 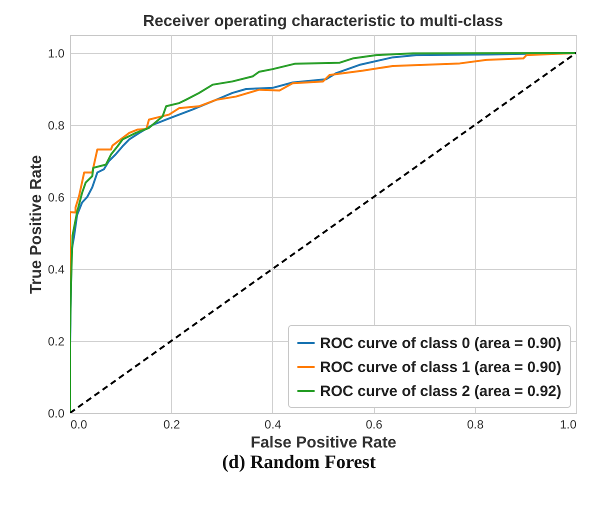 I want to click on y-axis-title: True Positive Rate, so click(x=36, y=224).